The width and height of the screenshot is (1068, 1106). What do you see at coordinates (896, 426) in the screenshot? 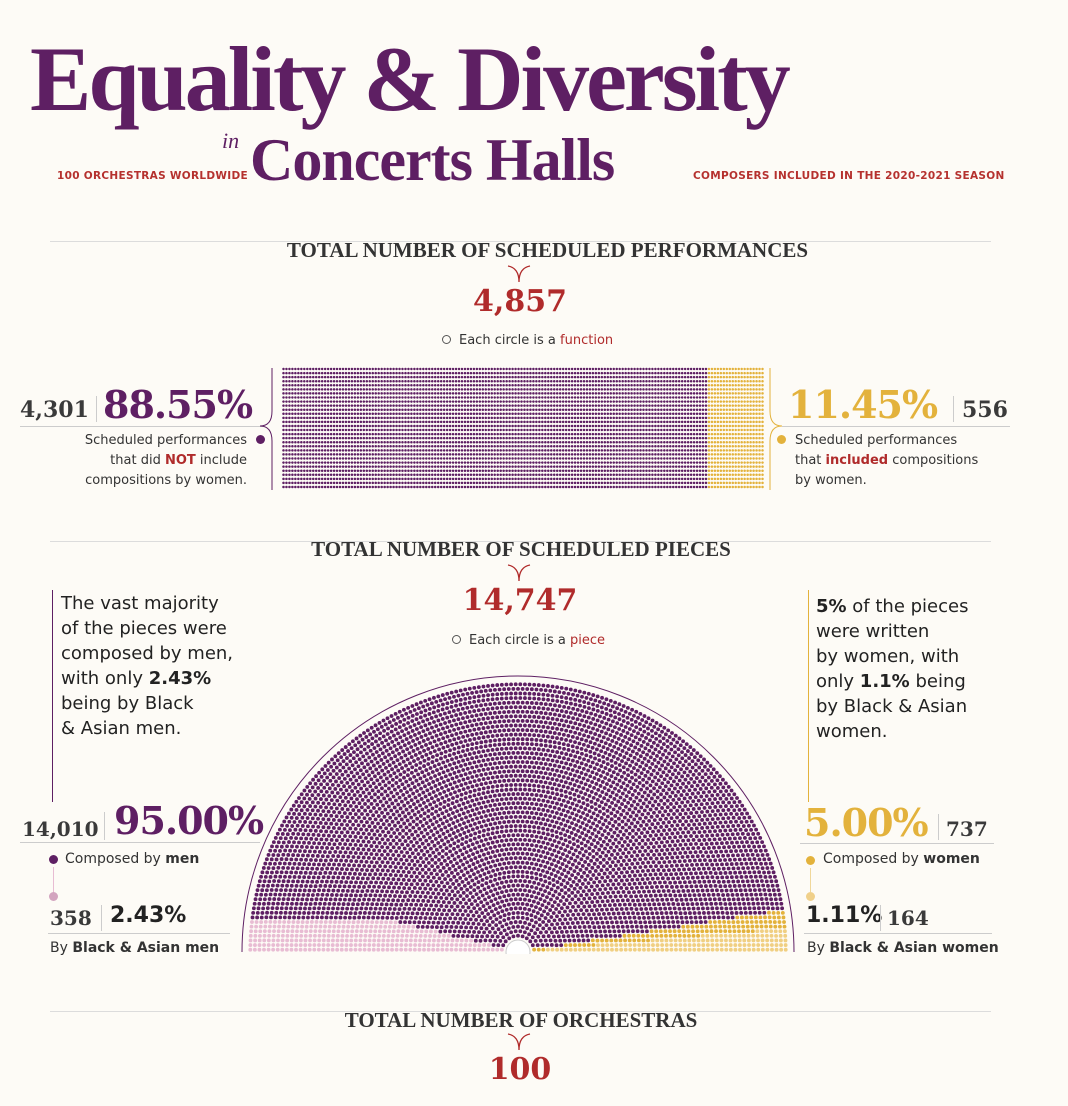
I see `divider` at bounding box center [896, 426].